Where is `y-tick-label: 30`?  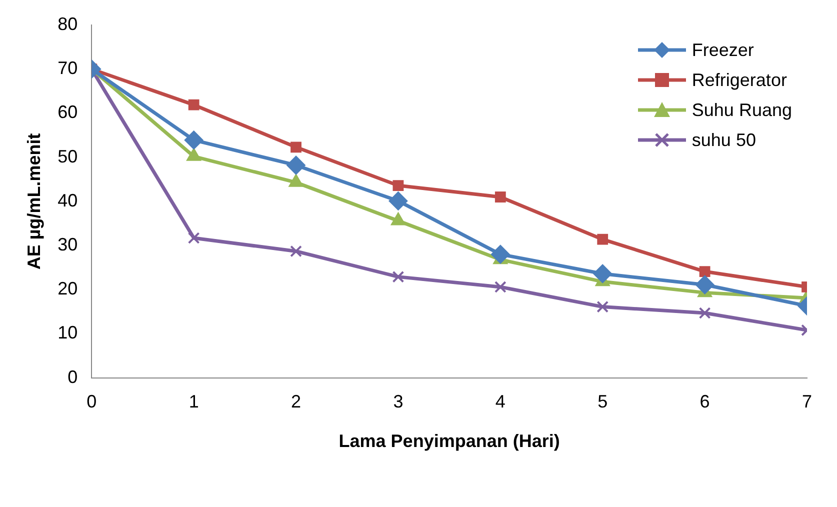
y-tick-label: 30 is located at coordinates (68, 244).